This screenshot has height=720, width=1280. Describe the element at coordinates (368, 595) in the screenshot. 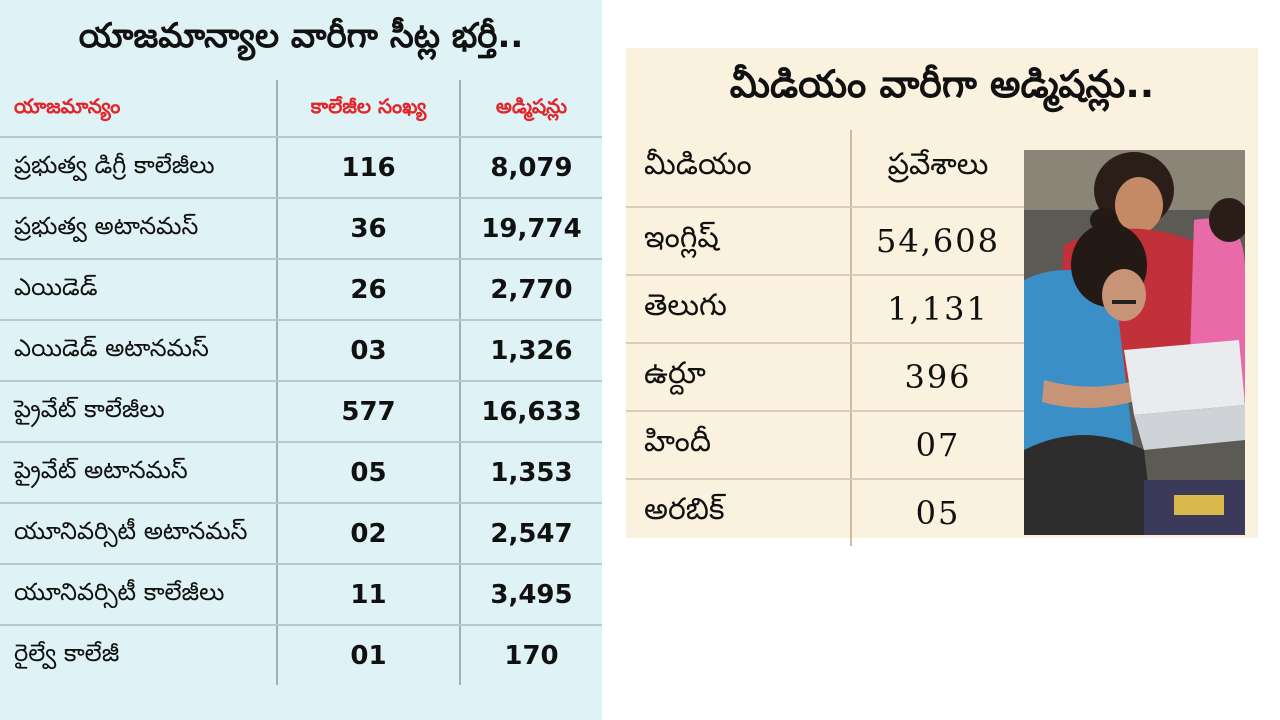

I see `row-colleges: 11` at that location.